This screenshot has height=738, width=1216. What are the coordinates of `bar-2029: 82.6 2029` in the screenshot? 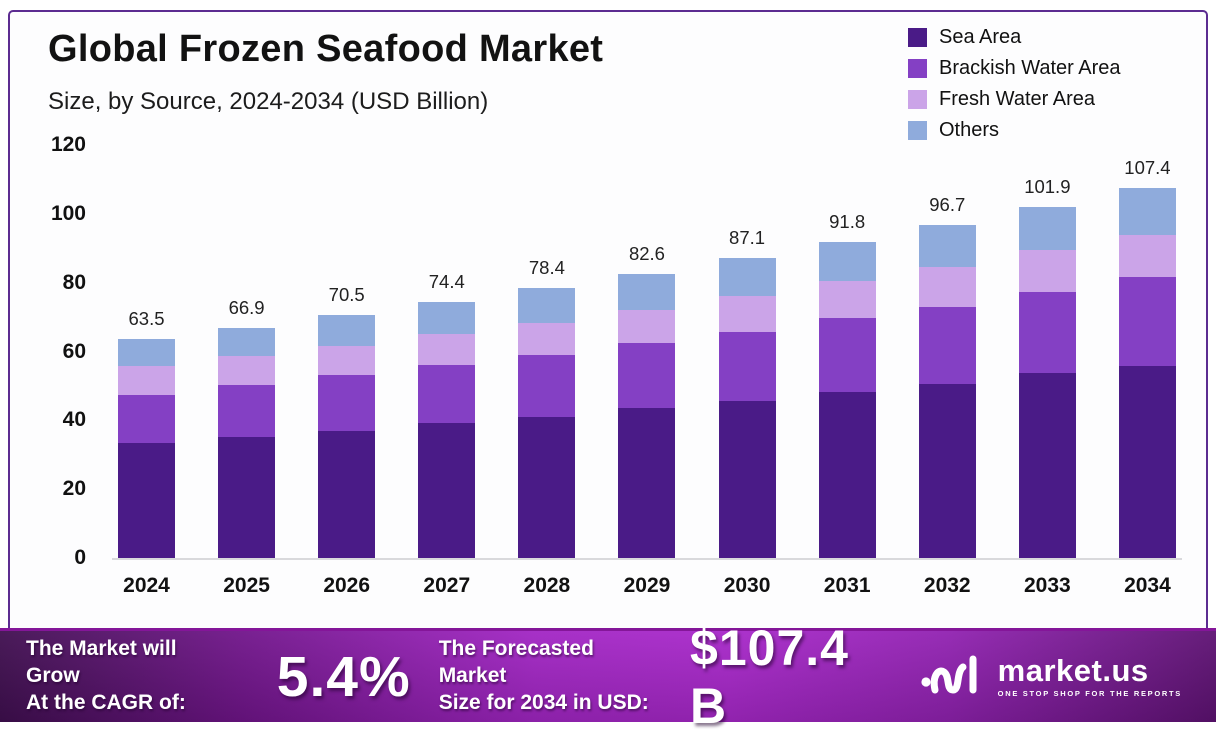 It's located at (647, 371).